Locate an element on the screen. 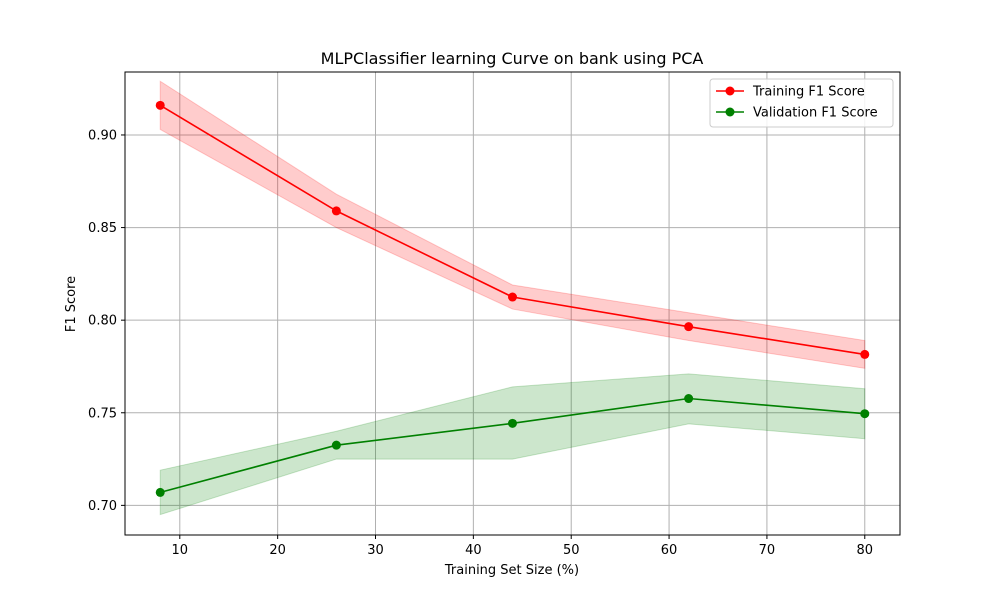  legend-label-validation: Validation F1 Score is located at coordinates (815, 113).